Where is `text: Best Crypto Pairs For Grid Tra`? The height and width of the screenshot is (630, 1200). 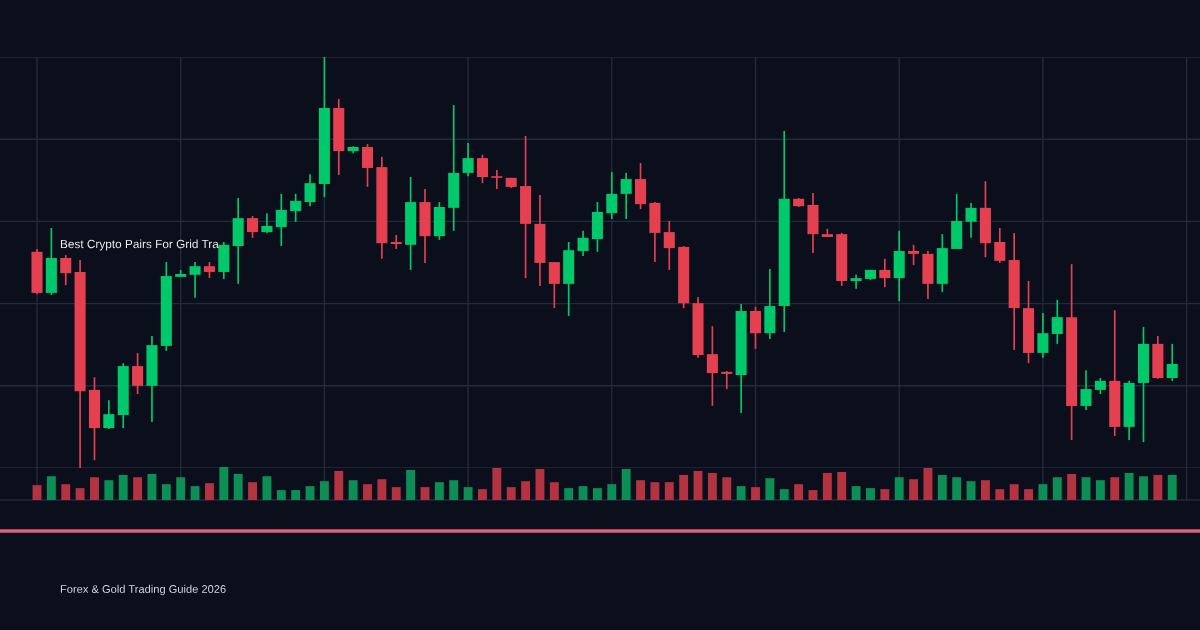
text: Best Crypto Pairs For Grid Tra is located at coordinates (139, 245).